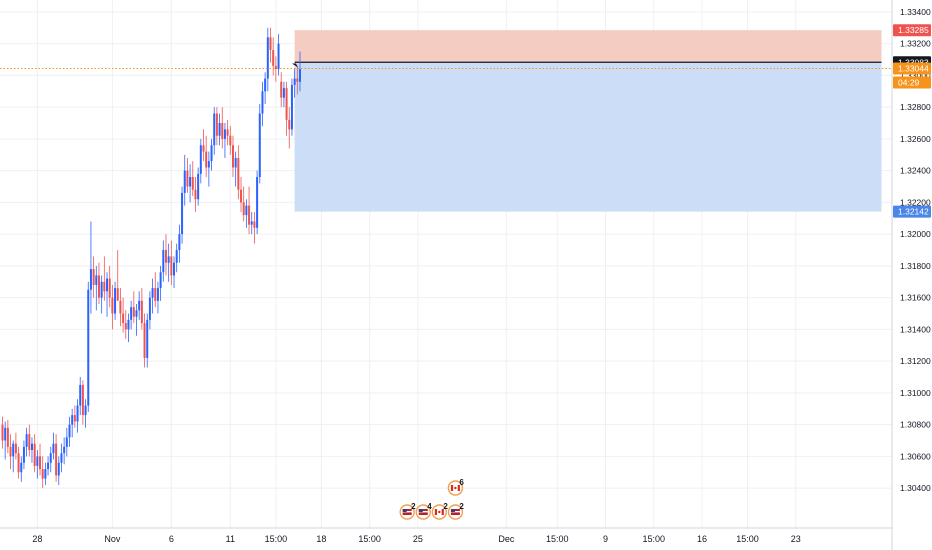  What do you see at coordinates (702, 539) in the screenshot?
I see `time-tick-label: 16` at bounding box center [702, 539].